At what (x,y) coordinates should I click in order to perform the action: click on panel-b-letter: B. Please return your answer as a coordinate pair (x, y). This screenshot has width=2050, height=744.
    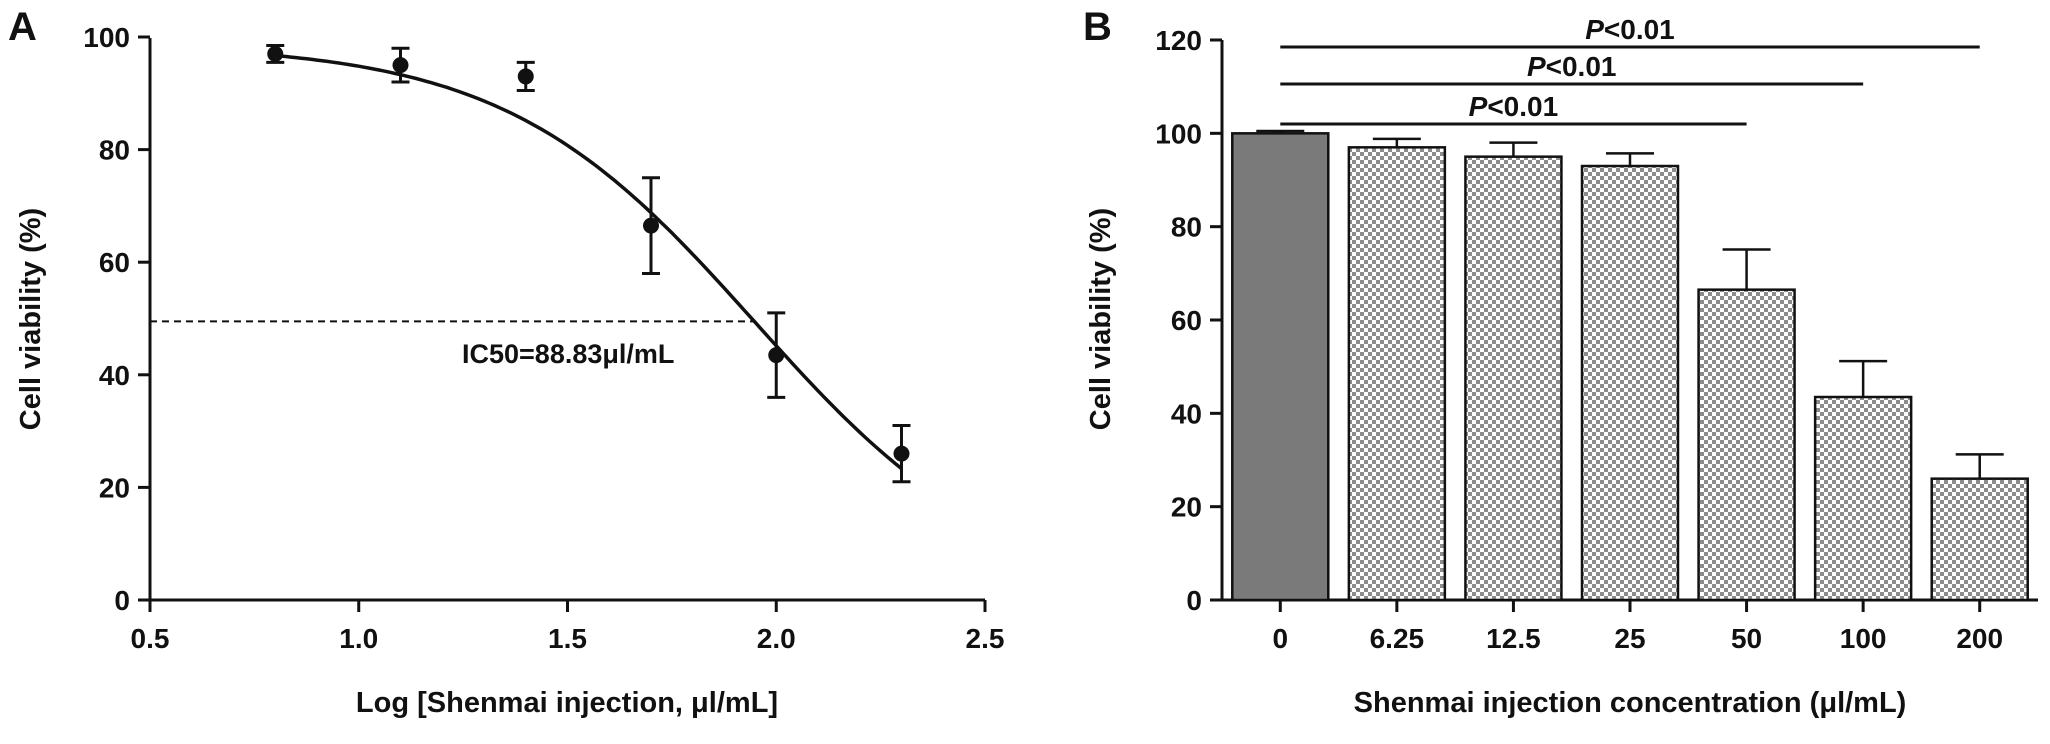
    Looking at the image, I should click on (1097, 27).